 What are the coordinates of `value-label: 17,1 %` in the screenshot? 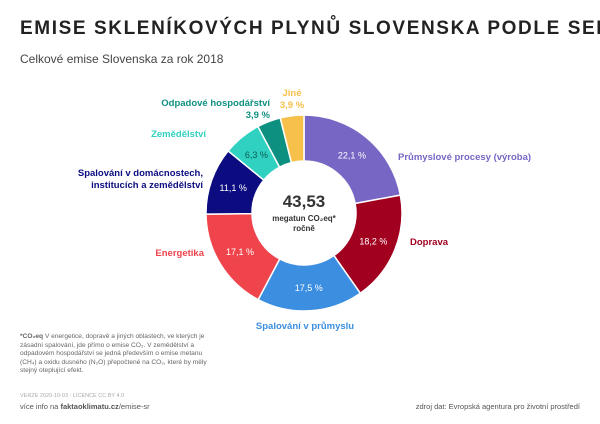 It's located at (240, 252).